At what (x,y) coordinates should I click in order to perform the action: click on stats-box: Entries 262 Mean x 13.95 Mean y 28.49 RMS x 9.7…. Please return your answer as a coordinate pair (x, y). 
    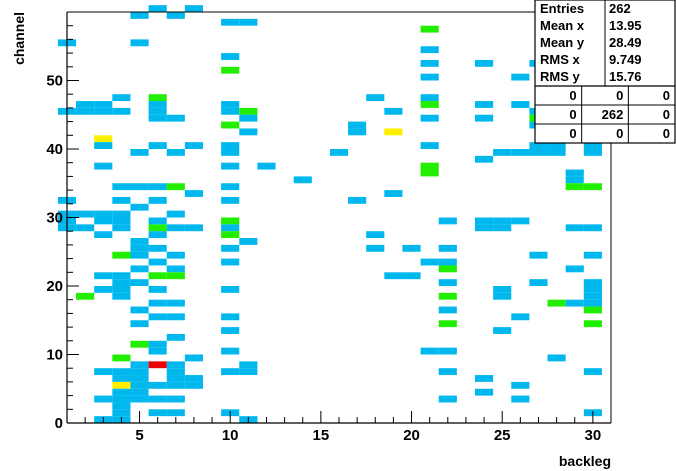
    Looking at the image, I should click on (605, 72).